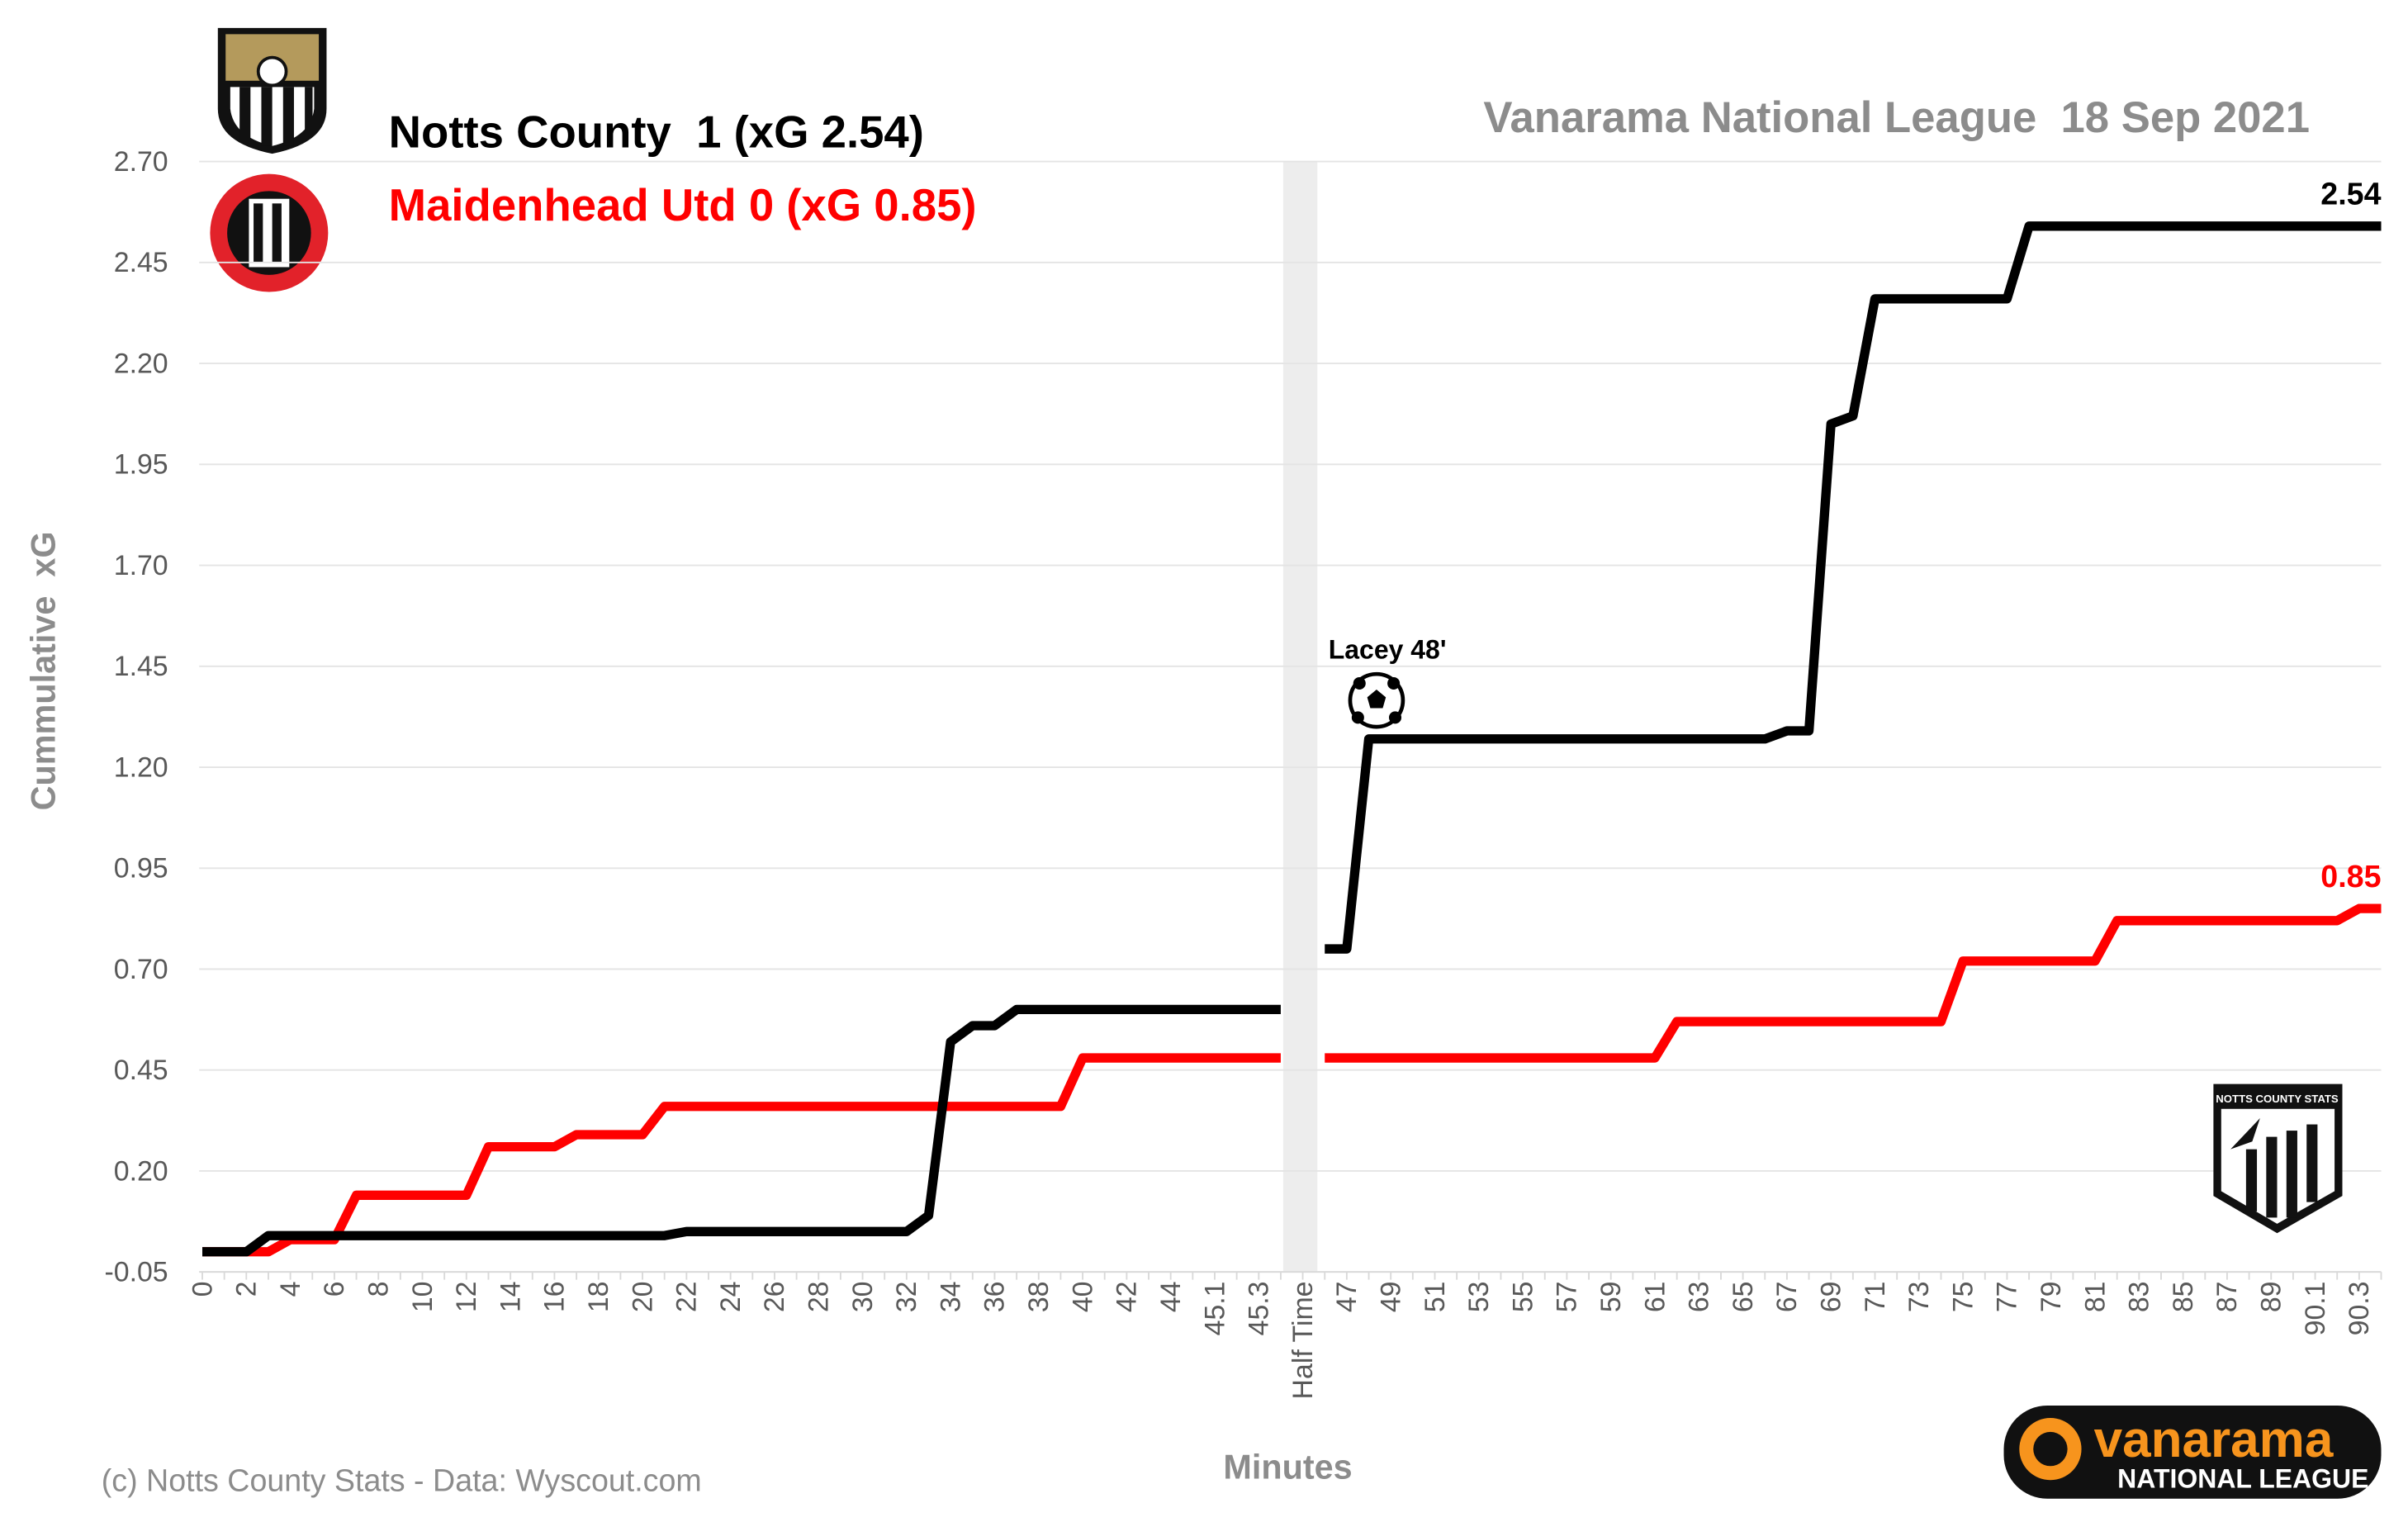  Describe the element at coordinates (1875, 1297) in the screenshot. I see `x-tick-label: 71` at that location.